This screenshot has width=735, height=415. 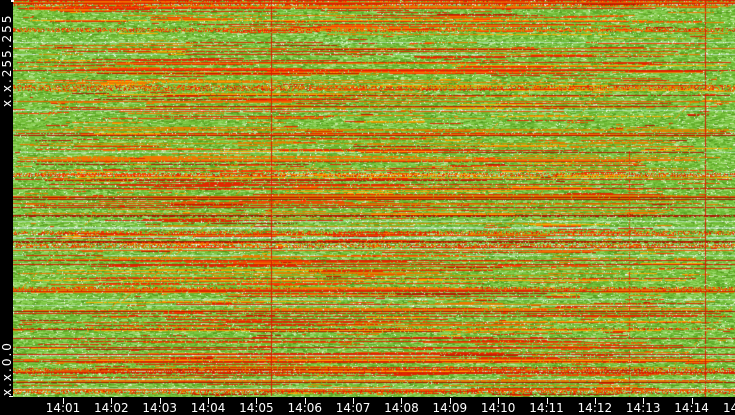 What do you see at coordinates (450, 408) in the screenshot?
I see `x-tick-label: 14:09` at bounding box center [450, 408].